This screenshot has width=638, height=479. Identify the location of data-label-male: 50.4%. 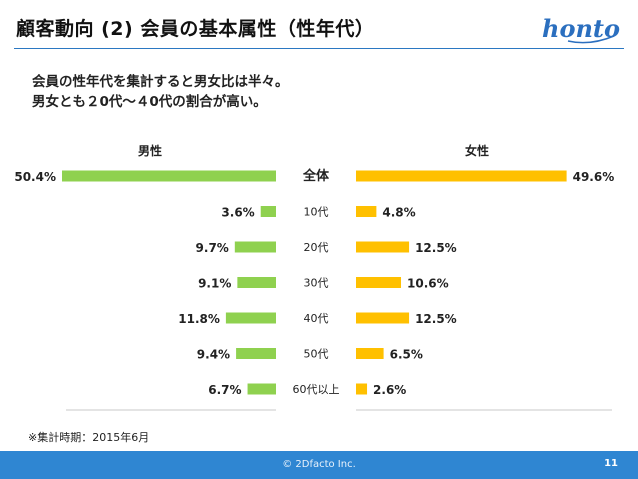
(35, 177).